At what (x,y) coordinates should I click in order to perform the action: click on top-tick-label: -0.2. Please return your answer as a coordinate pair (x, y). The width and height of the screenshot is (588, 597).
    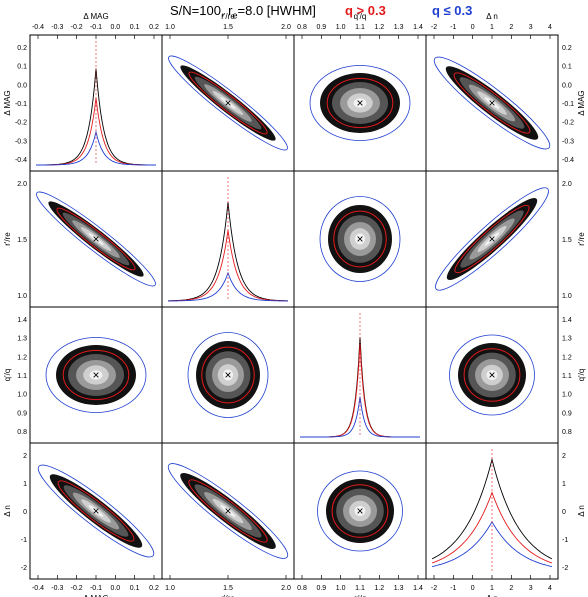
    Looking at the image, I should click on (77, 27).